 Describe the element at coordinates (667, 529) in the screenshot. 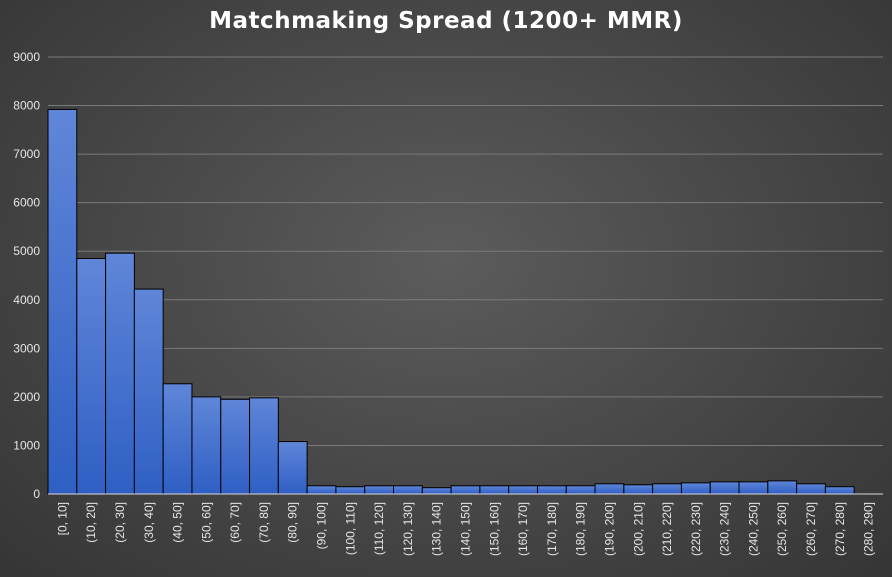

I see `x-tick-label: (210, 220]` at that location.